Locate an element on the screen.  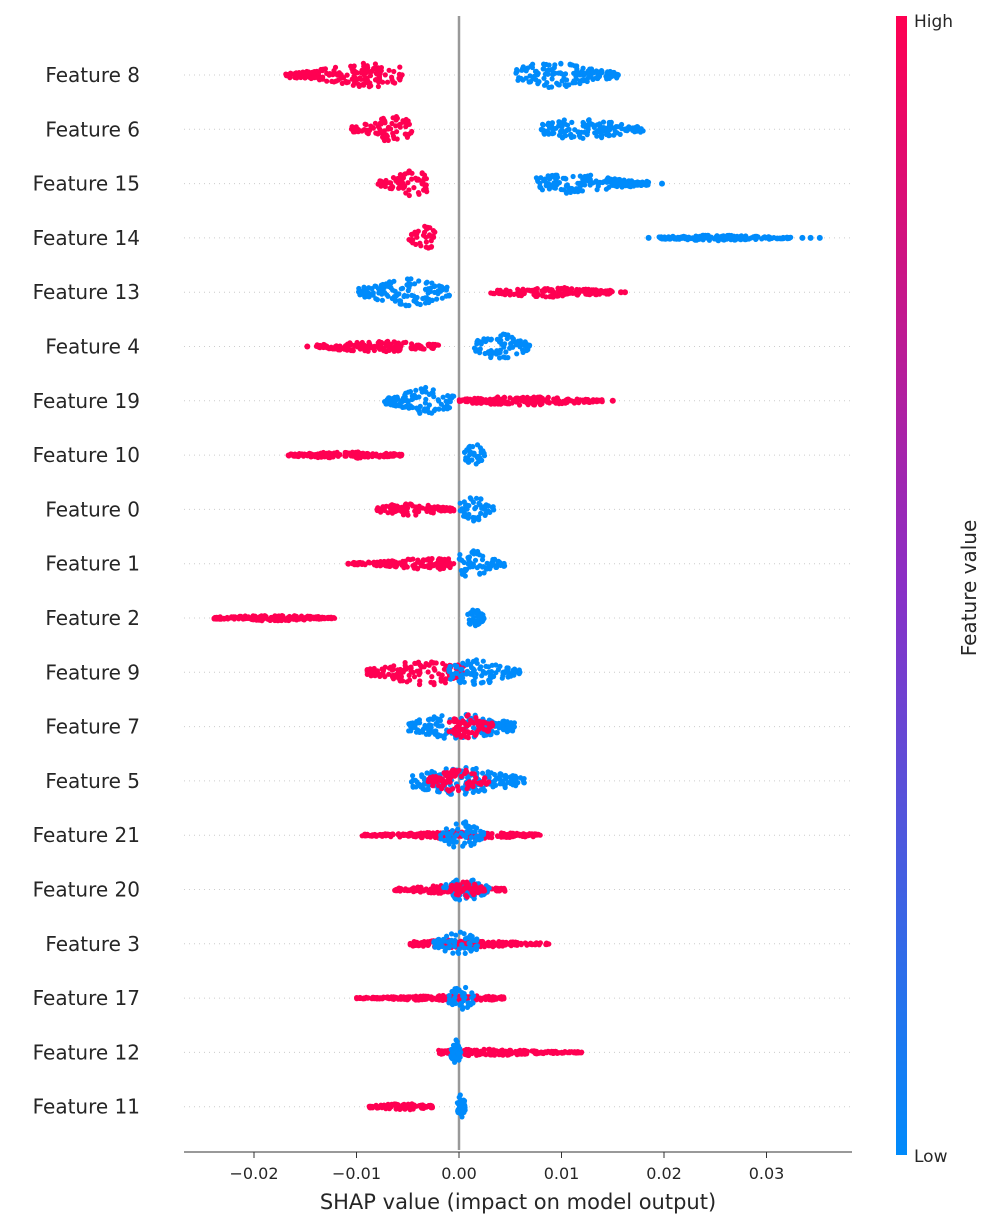
feature-feature-12-label: Feature 12 is located at coordinates (86, 1052).